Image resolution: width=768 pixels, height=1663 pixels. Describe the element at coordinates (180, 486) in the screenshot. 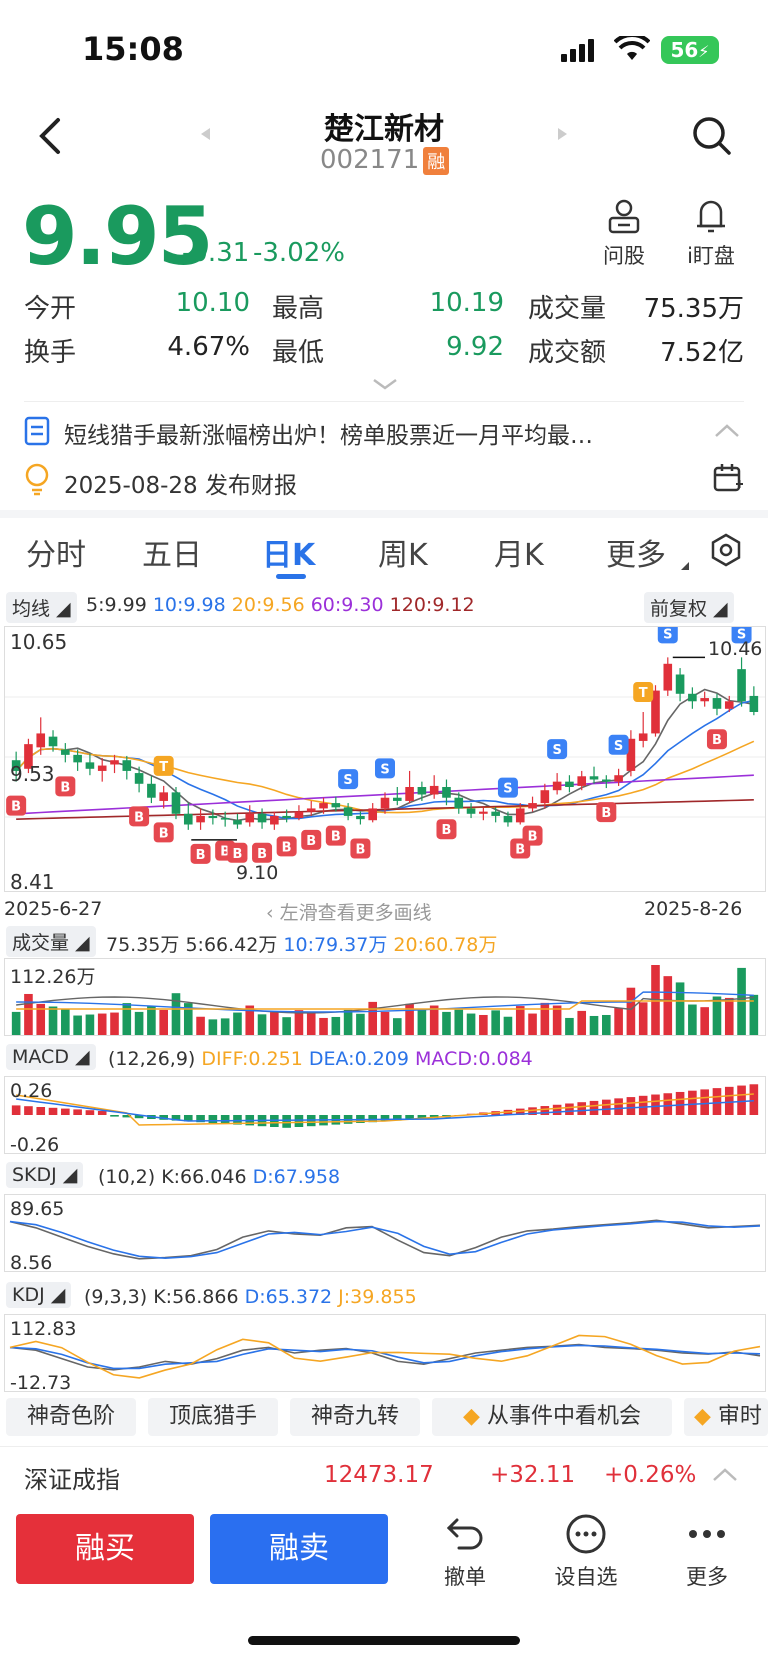

I see `report-date: 2025-08-28 发布财报` at that location.